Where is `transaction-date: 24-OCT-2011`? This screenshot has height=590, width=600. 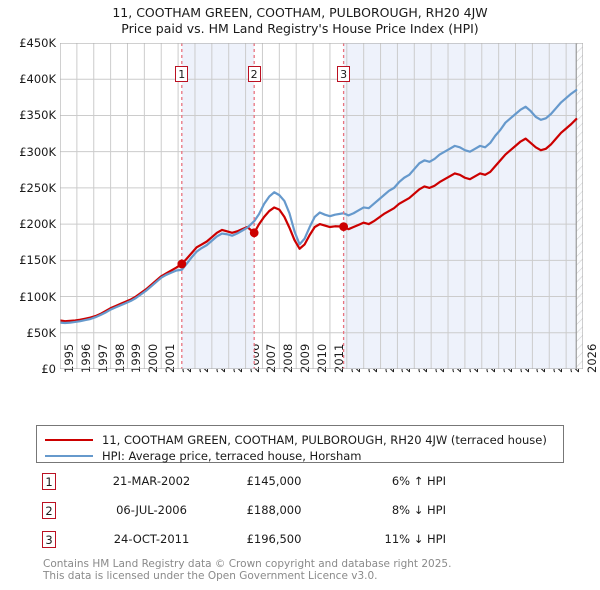
transaction-date: 24-OCT-2011 is located at coordinates (151, 539).